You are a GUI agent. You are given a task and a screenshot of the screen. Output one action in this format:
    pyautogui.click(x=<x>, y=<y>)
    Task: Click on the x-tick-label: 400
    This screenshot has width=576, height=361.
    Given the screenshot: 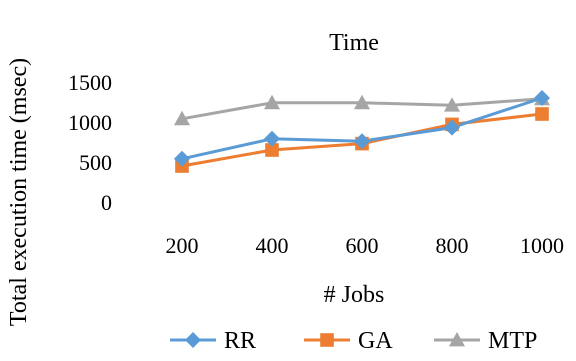 What is the action you would take?
    pyautogui.click(x=272, y=245)
    